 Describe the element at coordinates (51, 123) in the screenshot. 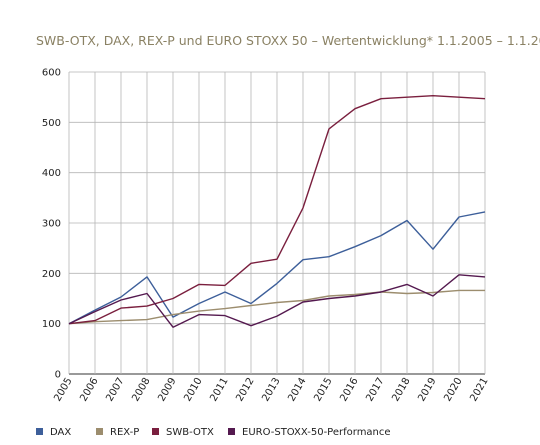

I see `y-tick-label: 500` at that location.